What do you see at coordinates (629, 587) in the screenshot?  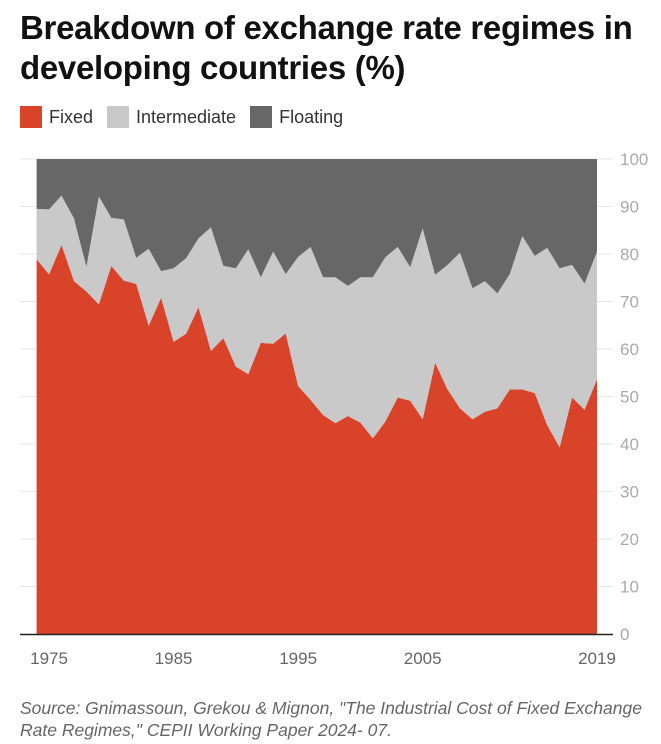 I see `y-tick-label: 10` at bounding box center [629, 587].